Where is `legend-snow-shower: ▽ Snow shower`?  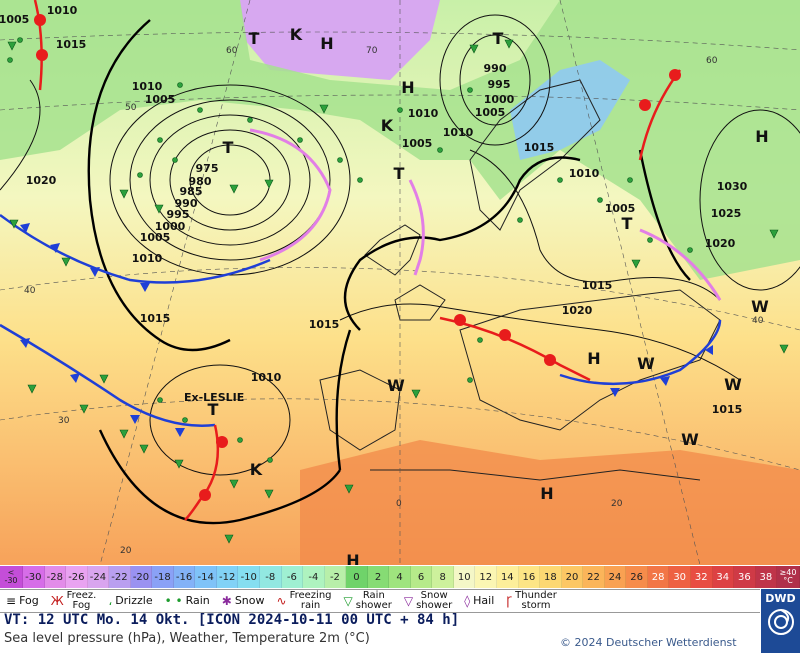 legend-snow-shower: ▽ Snow shower is located at coordinates (428, 601).